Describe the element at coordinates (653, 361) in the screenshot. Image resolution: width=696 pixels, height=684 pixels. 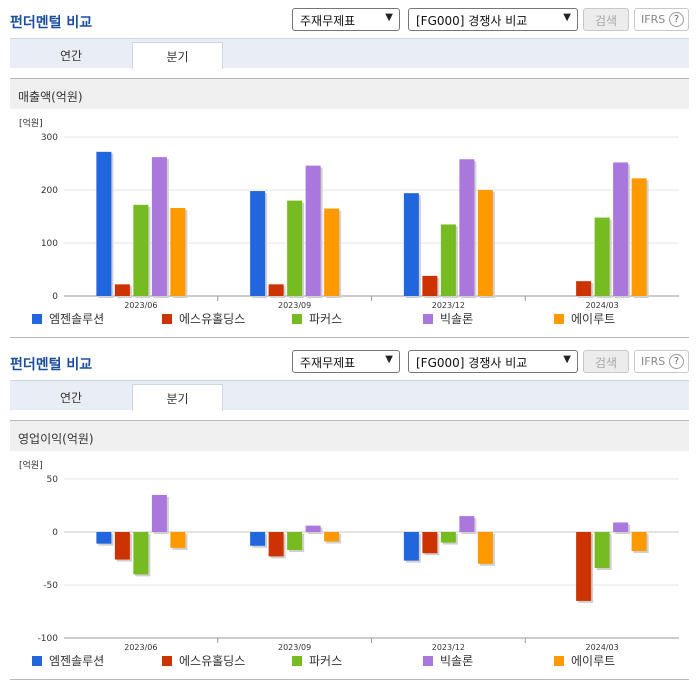
I see `ifrs-label: IFRS` at that location.